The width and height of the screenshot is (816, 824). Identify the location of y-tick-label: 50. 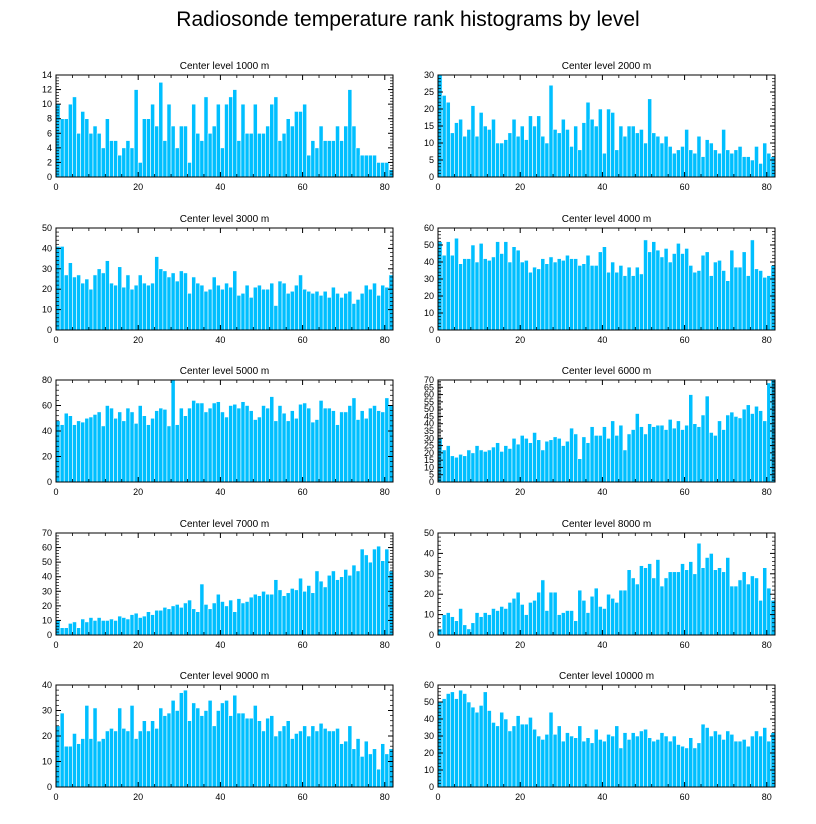
(429, 245).